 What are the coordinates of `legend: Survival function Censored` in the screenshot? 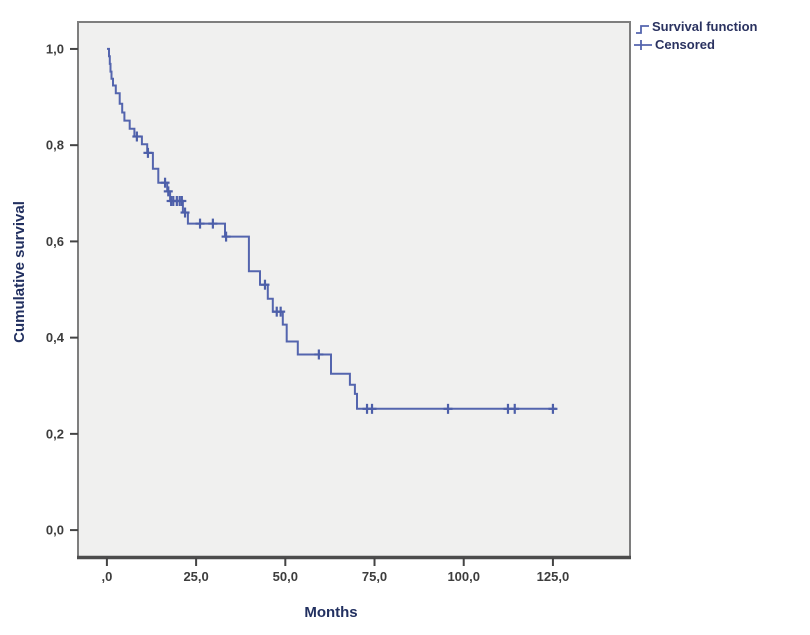 It's located at (696, 35).